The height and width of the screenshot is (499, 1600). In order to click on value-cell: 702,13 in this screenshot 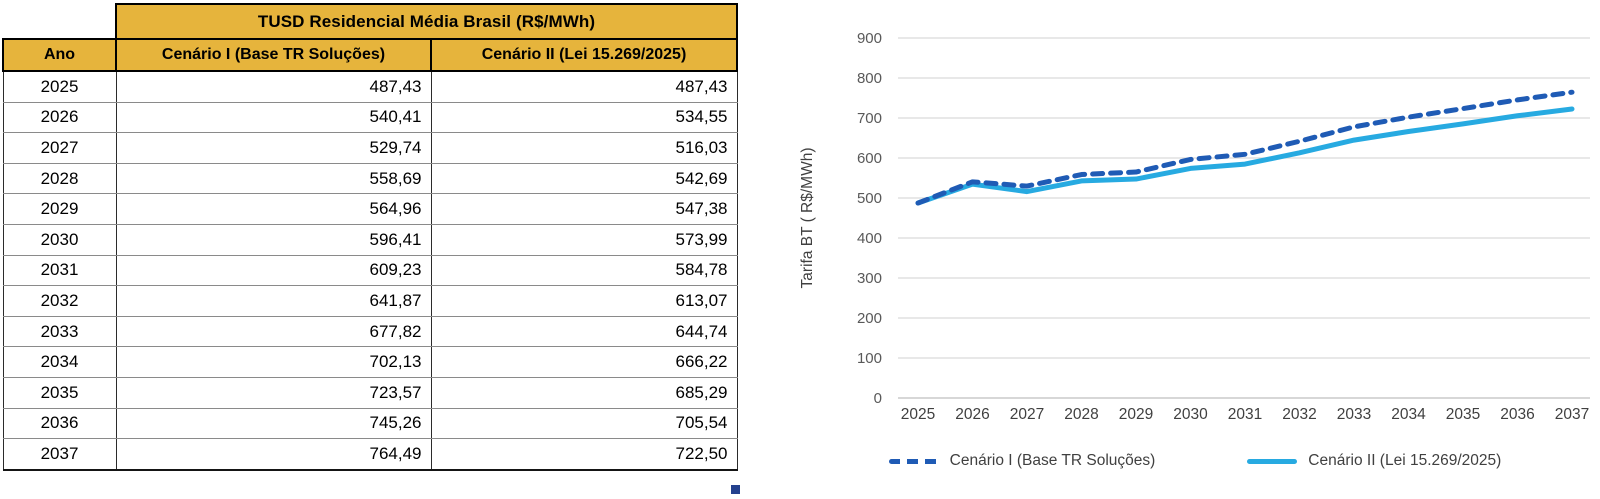, I will do `click(273, 362)`.